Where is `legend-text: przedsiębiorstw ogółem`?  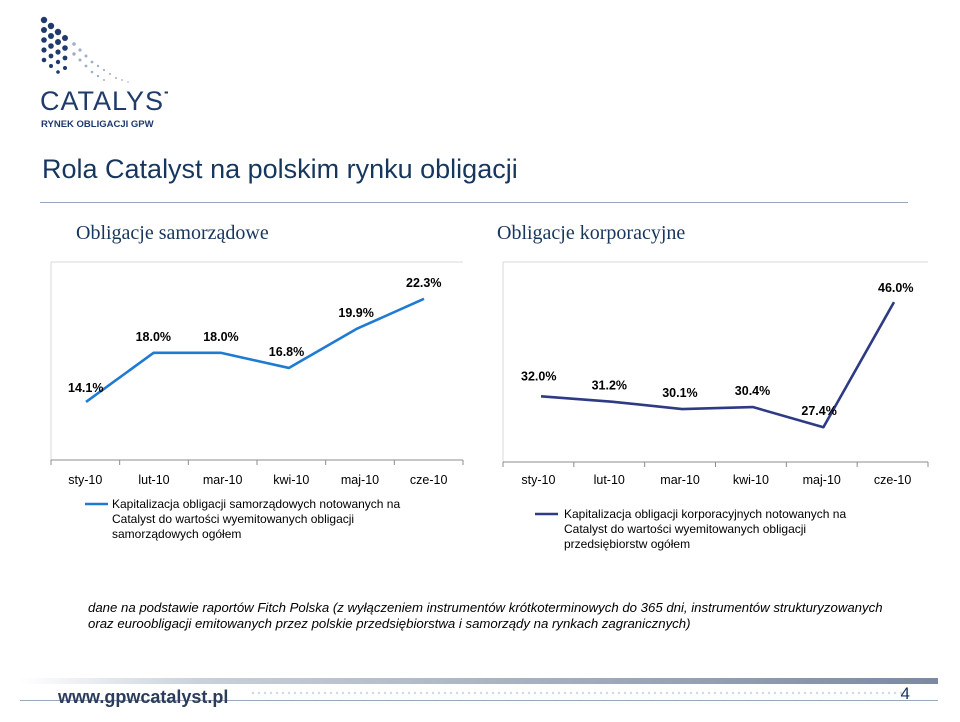
legend-text: przedsiębiorstw ogółem is located at coordinates (627, 544).